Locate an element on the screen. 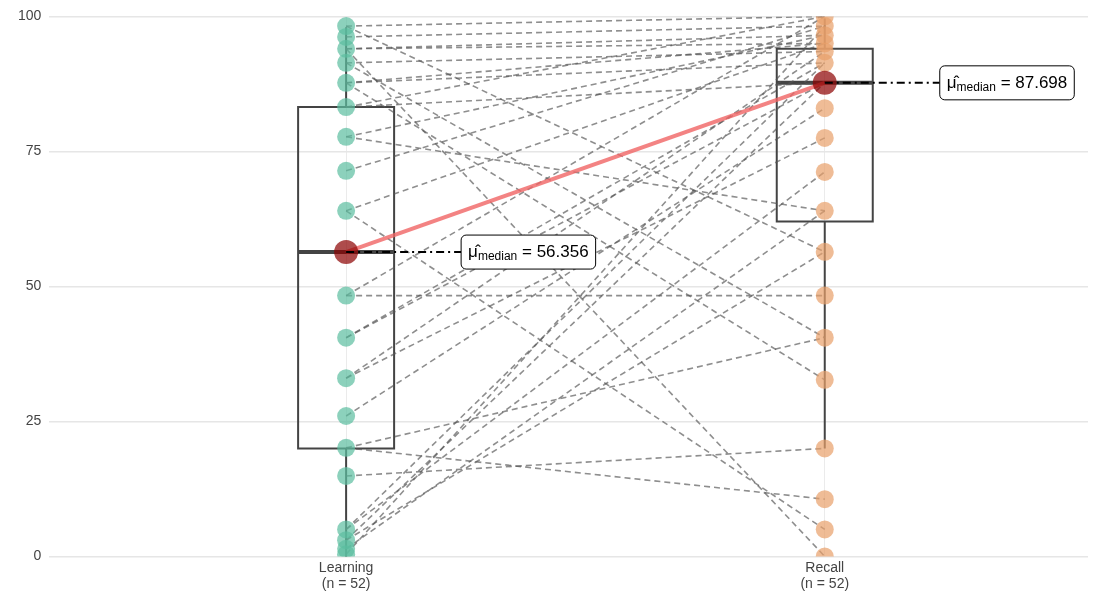  y-tick-label: 50 is located at coordinates (33, 285).